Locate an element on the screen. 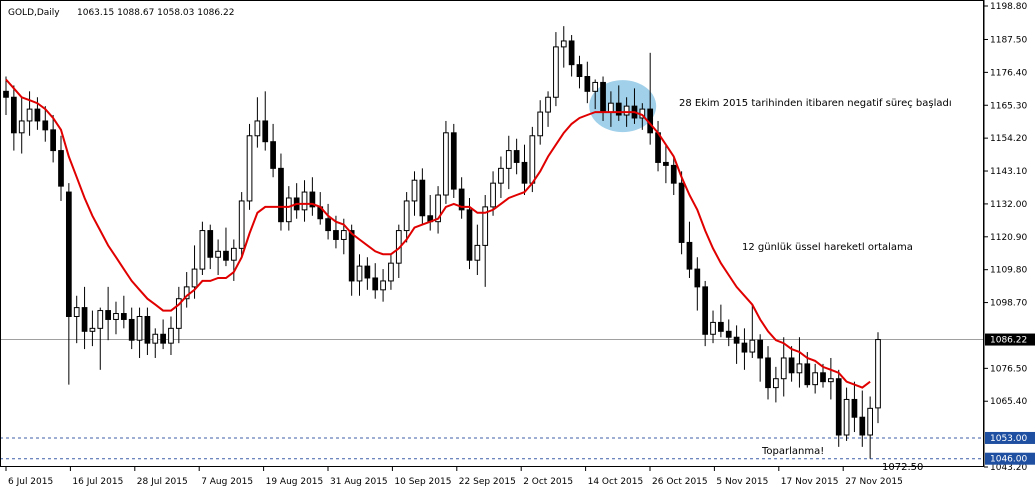 Image resolution: width=1036 pixels, height=491 pixels. y-tick-label: 1120.90 is located at coordinates (1008, 238).